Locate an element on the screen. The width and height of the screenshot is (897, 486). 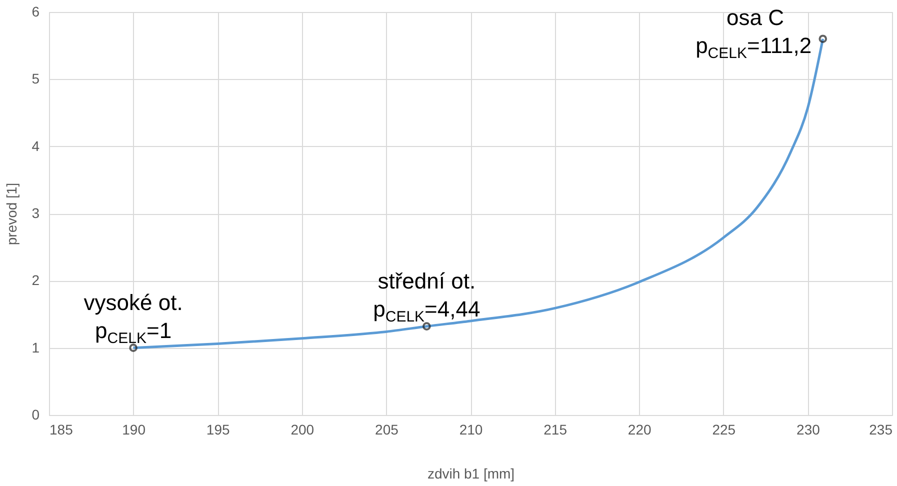
y-tick-label: 2 is located at coordinates (36, 280).